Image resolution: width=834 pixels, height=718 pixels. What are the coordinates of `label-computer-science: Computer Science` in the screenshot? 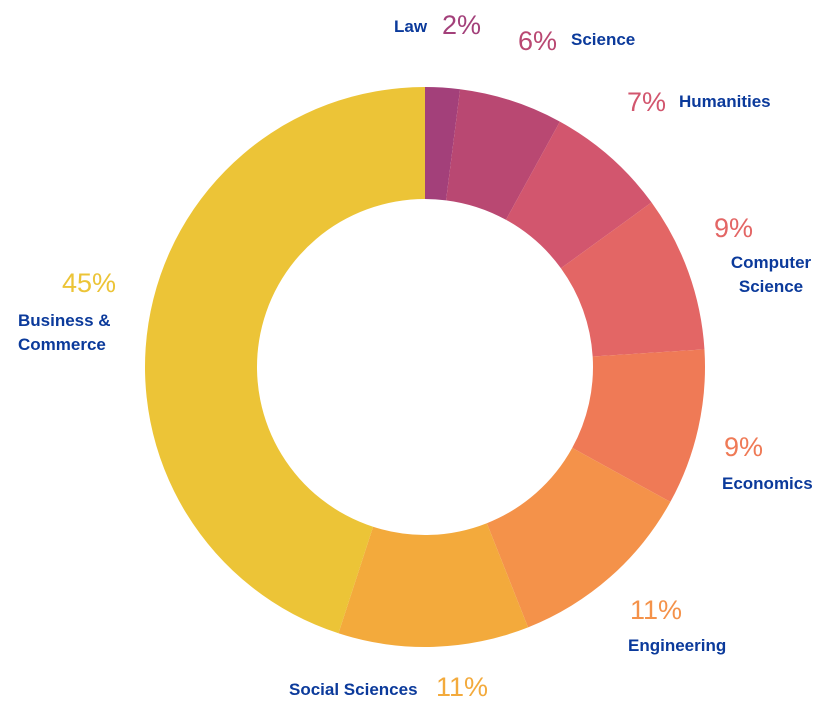 It's located at (771, 274).